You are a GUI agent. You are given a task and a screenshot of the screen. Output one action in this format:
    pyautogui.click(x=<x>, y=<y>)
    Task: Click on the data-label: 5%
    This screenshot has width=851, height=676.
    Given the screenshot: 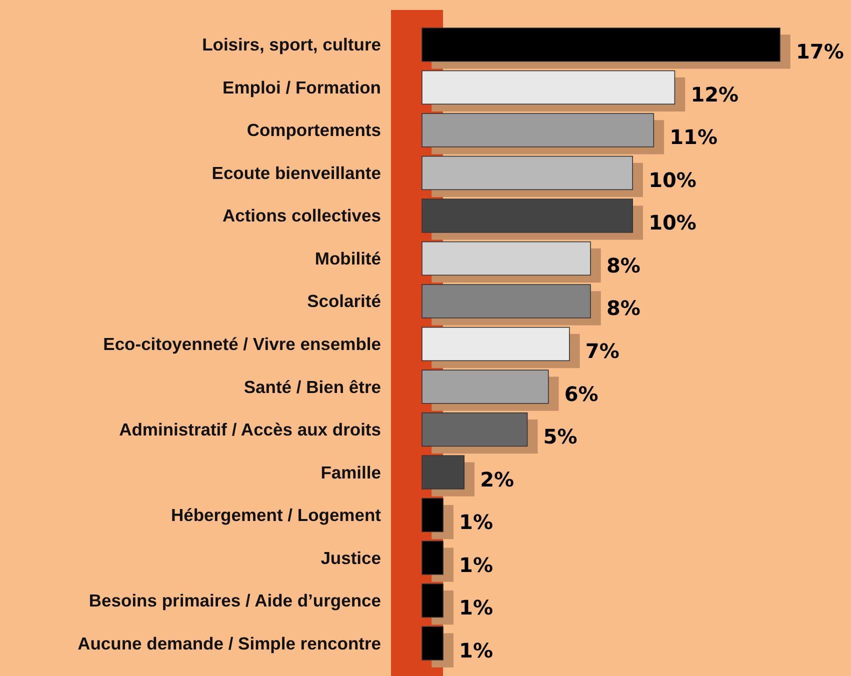 What is the action you would take?
    pyautogui.click(x=560, y=436)
    